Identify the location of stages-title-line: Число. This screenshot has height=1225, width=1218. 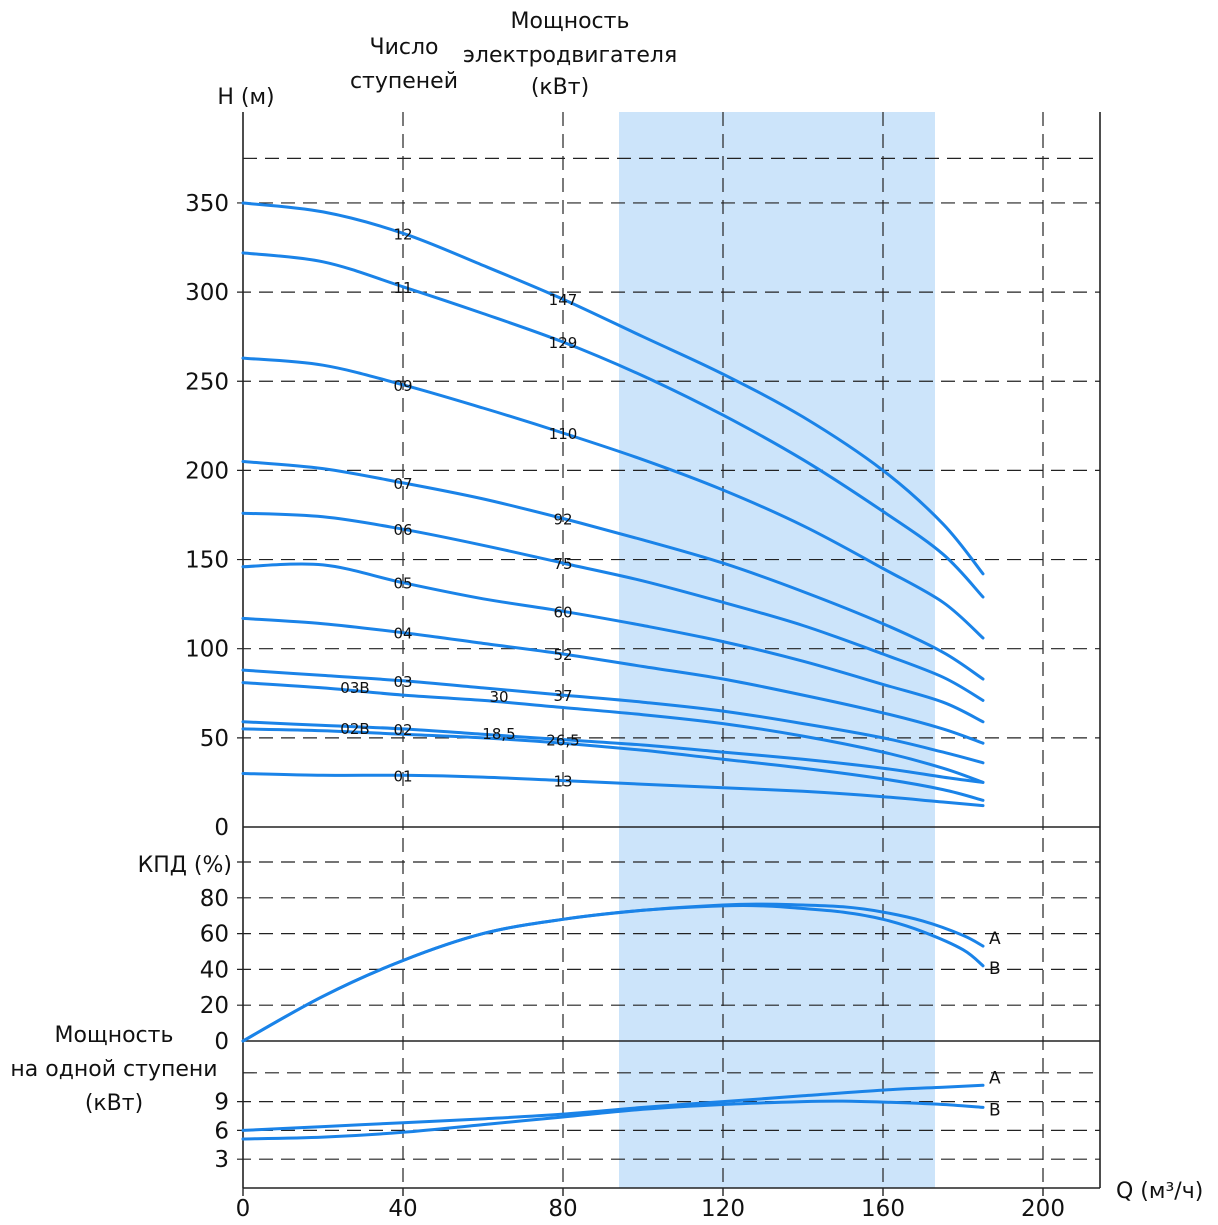
(404, 47).